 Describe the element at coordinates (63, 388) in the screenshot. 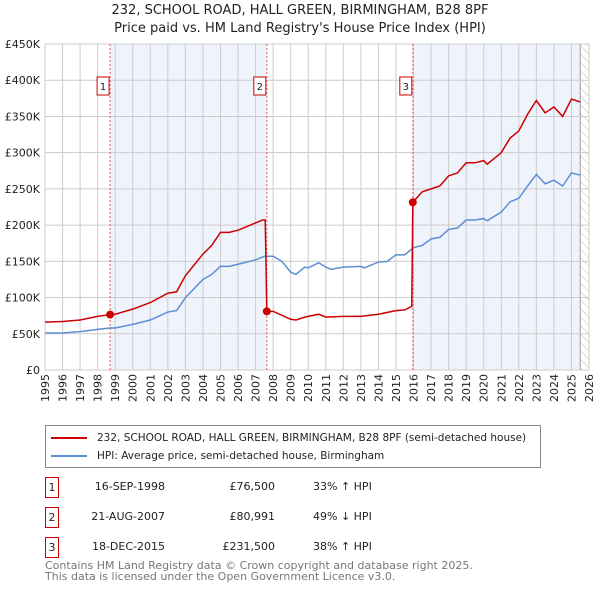

I see `x-tick-label: 1996` at that location.